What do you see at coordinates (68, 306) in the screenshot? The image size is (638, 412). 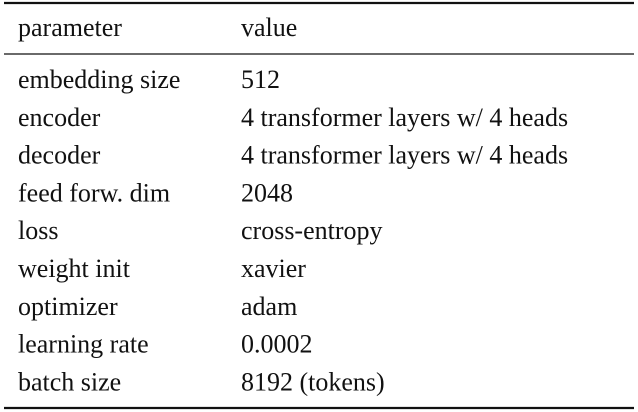 I see `parameter-cell: optimizer` at bounding box center [68, 306].